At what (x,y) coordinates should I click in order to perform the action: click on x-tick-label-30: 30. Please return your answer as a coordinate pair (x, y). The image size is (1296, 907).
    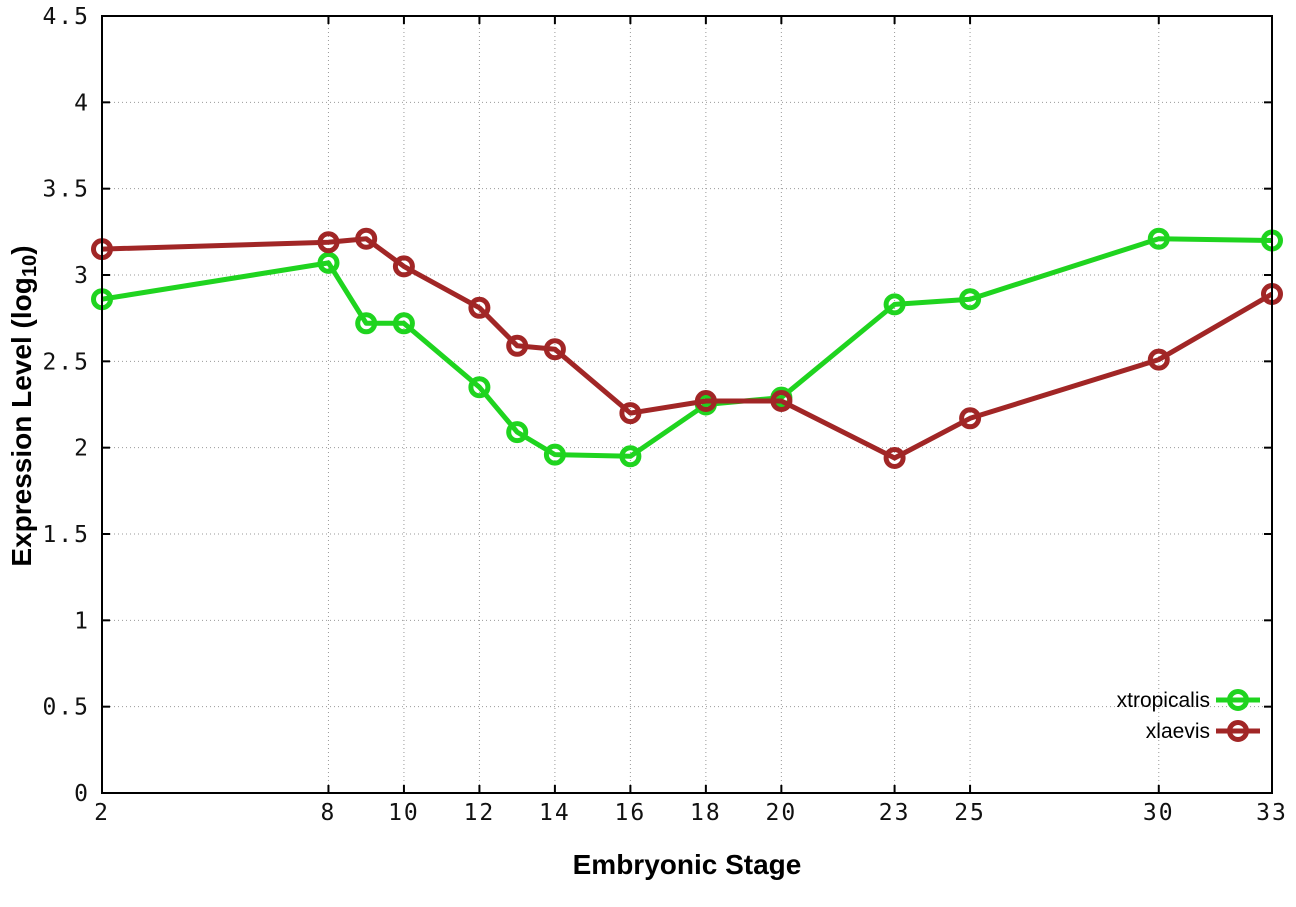
    Looking at the image, I should click on (1159, 813).